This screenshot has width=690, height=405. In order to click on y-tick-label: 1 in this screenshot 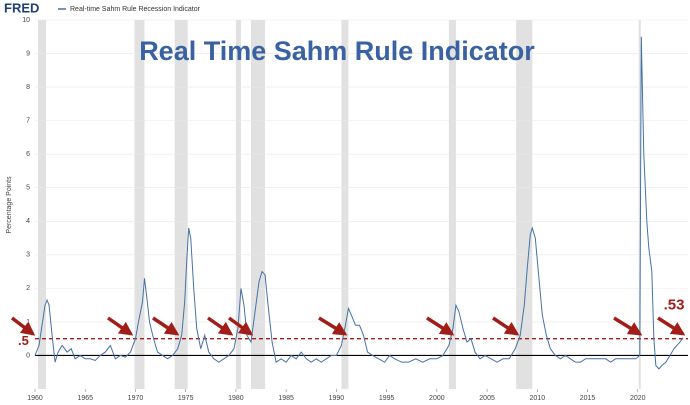, I will do `click(28, 322)`.